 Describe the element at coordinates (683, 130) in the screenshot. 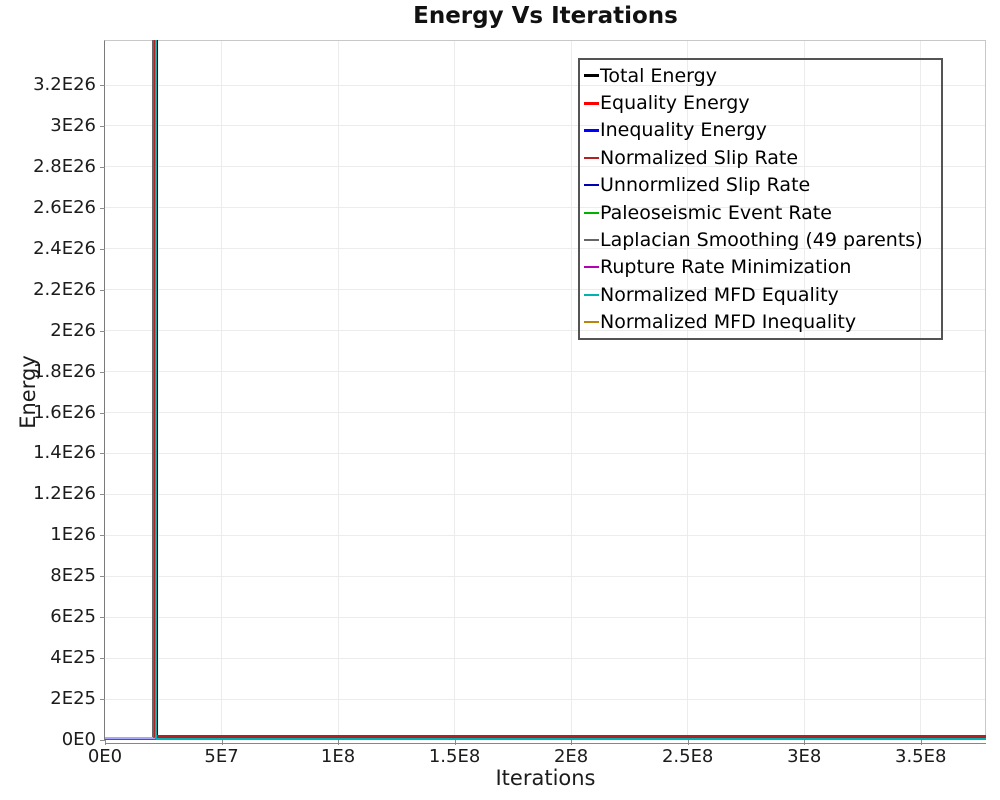

I see `legend-item-label: Inequality Energy` at that location.